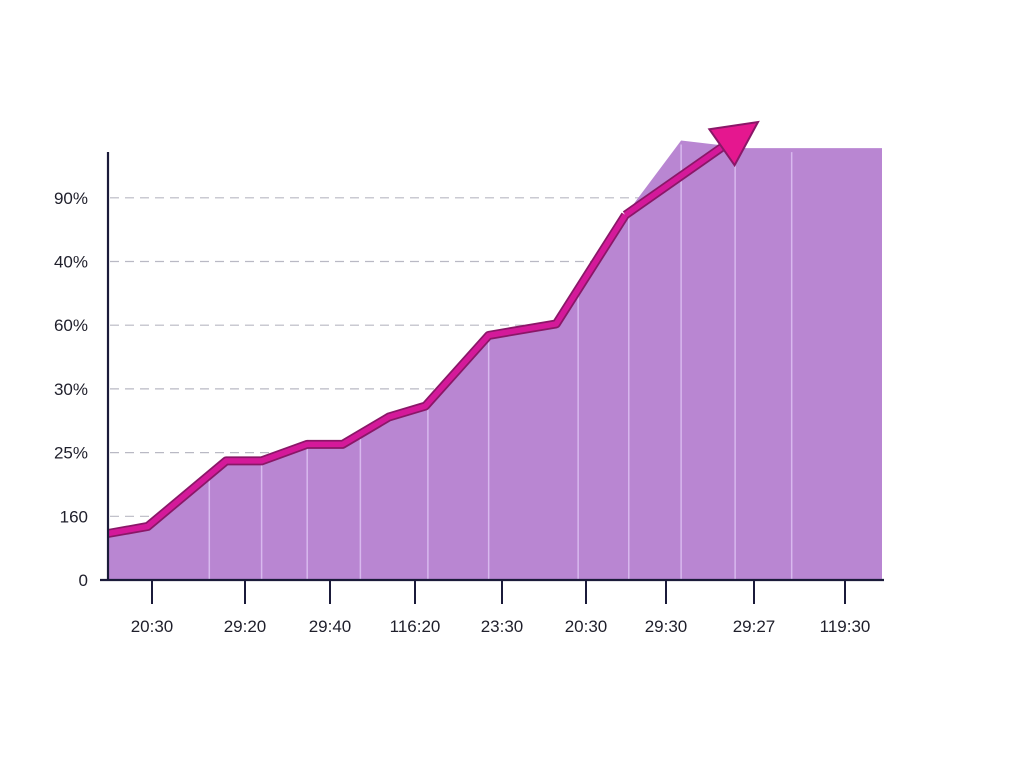  Describe the element at coordinates (502, 626) in the screenshot. I see `x-tick-label: 23:30` at that location.